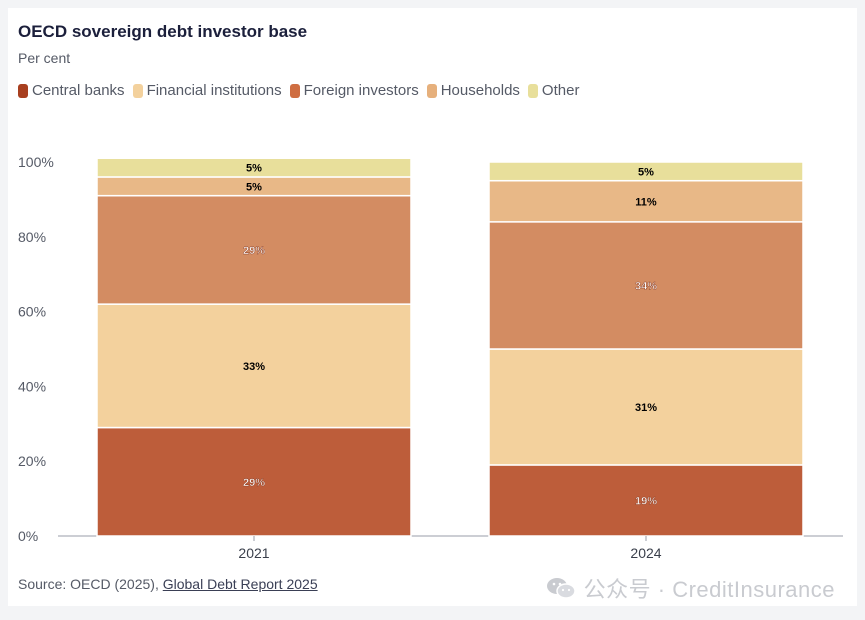 Image resolution: width=865 pixels, height=620 pixels. I want to click on data-label: 11%, so click(646, 202).